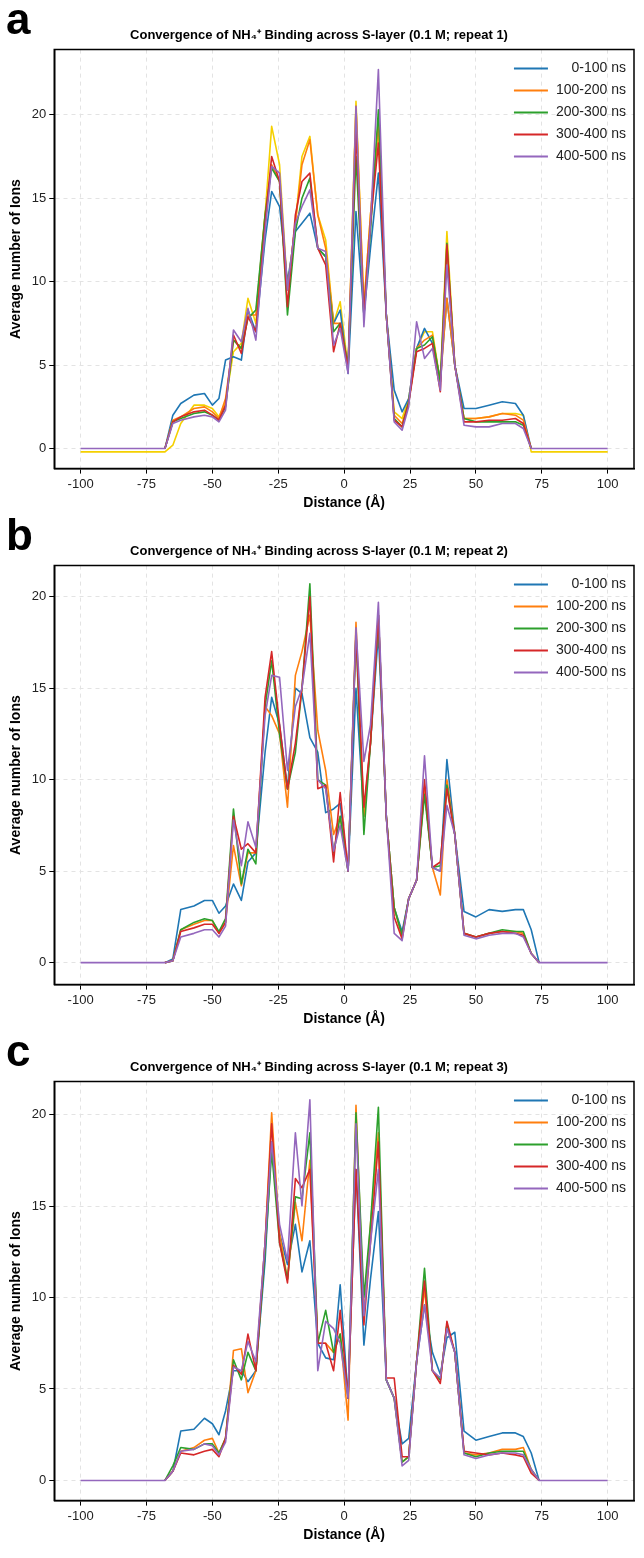  Describe the element at coordinates (319, 551) in the screenshot. I see `chart-title: Convergence of NH₄⁺ Binding across S-layer (0.1 M; repeat 2)` at that location.